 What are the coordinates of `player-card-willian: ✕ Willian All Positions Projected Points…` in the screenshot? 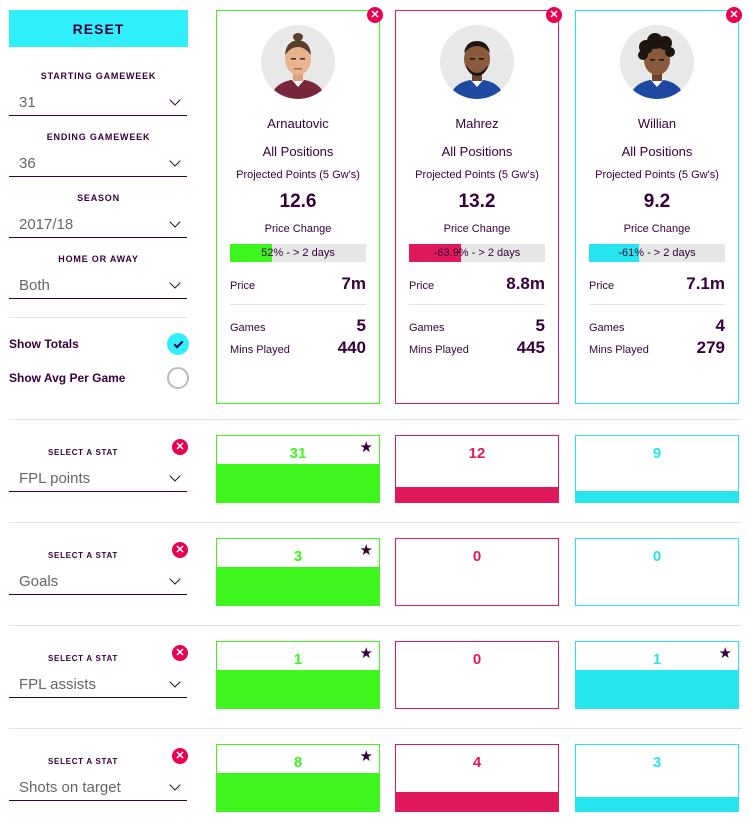 It's located at (658, 205).